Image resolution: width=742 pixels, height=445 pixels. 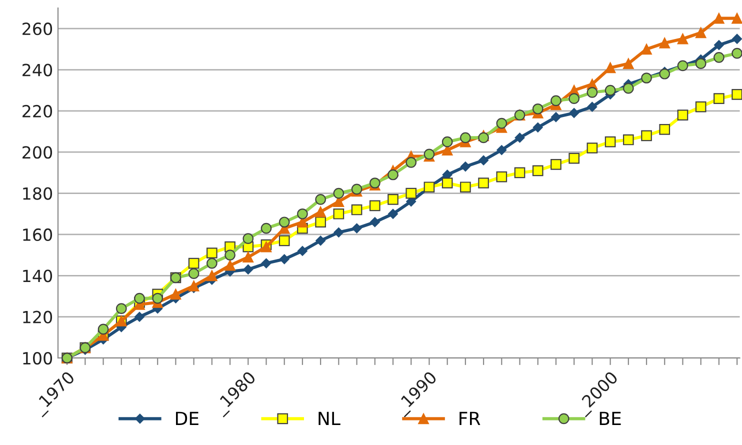 What do you see at coordinates (470, 418) in the screenshot?
I see `legend-label: FR` at bounding box center [470, 418].